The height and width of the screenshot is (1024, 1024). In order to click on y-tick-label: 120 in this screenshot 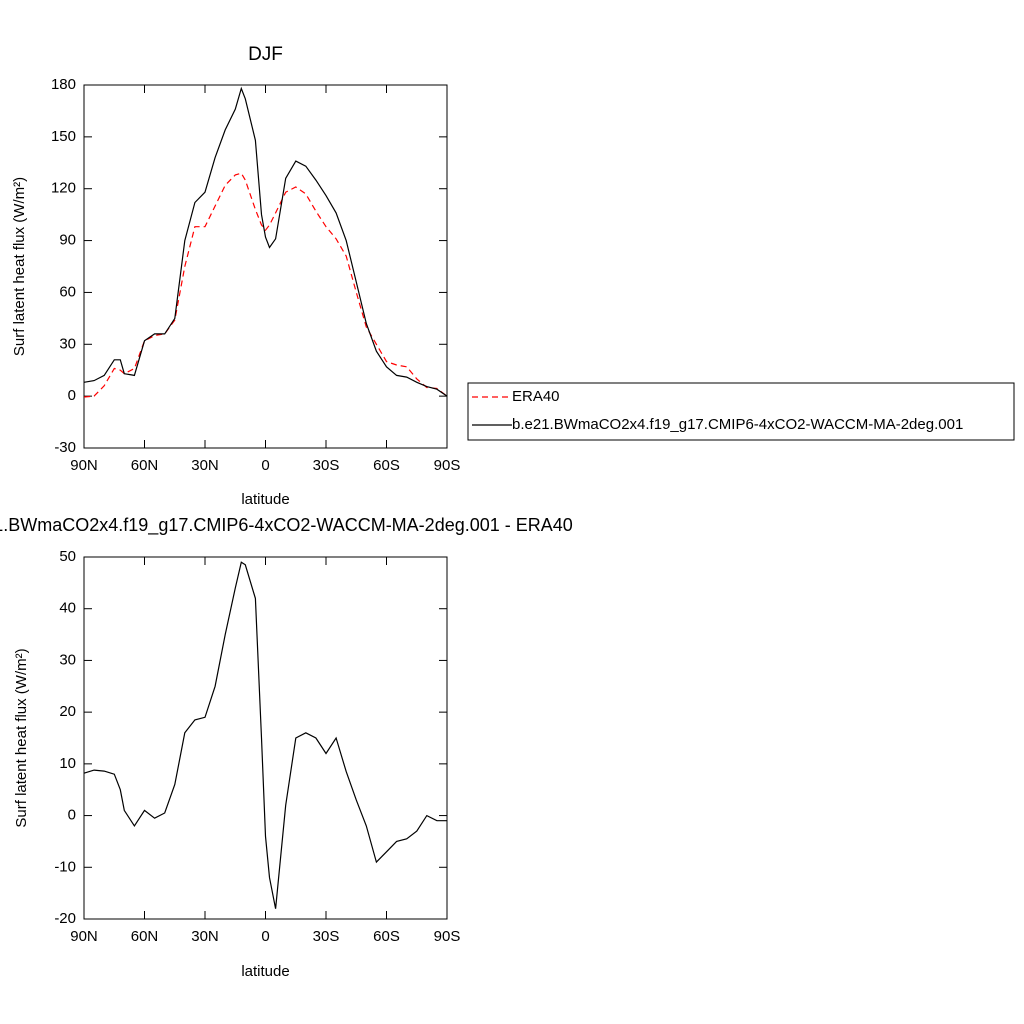, I will do `click(63, 188)`.